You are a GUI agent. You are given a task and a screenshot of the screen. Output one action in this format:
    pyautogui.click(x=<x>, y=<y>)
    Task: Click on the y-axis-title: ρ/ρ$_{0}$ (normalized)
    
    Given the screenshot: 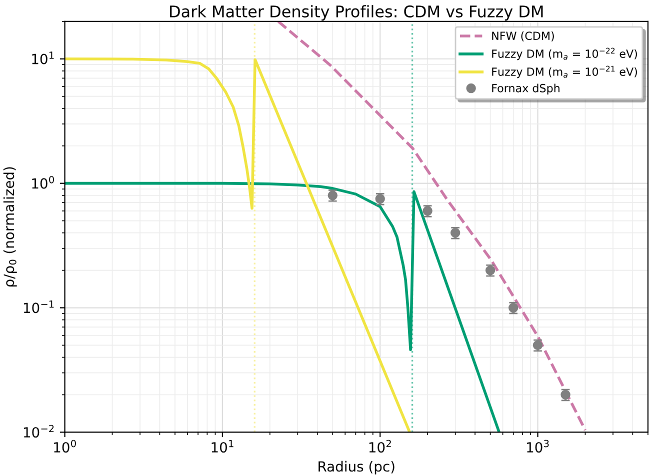 What is the action you would take?
    pyautogui.click(x=10, y=226)
    